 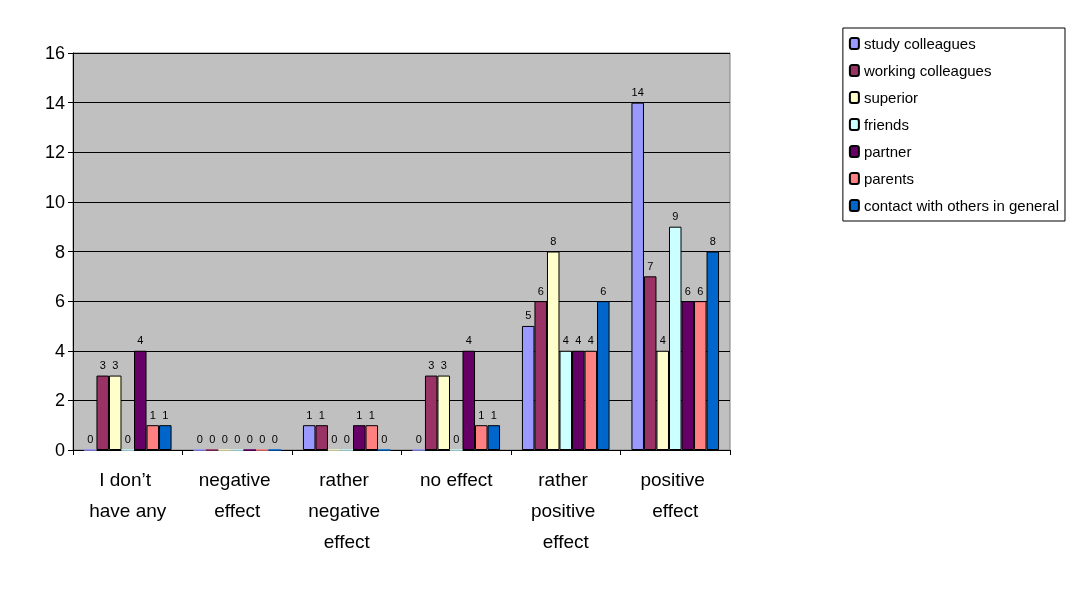 What do you see at coordinates (919, 43) in the screenshot?
I see `legend-label: study colleagues` at bounding box center [919, 43].